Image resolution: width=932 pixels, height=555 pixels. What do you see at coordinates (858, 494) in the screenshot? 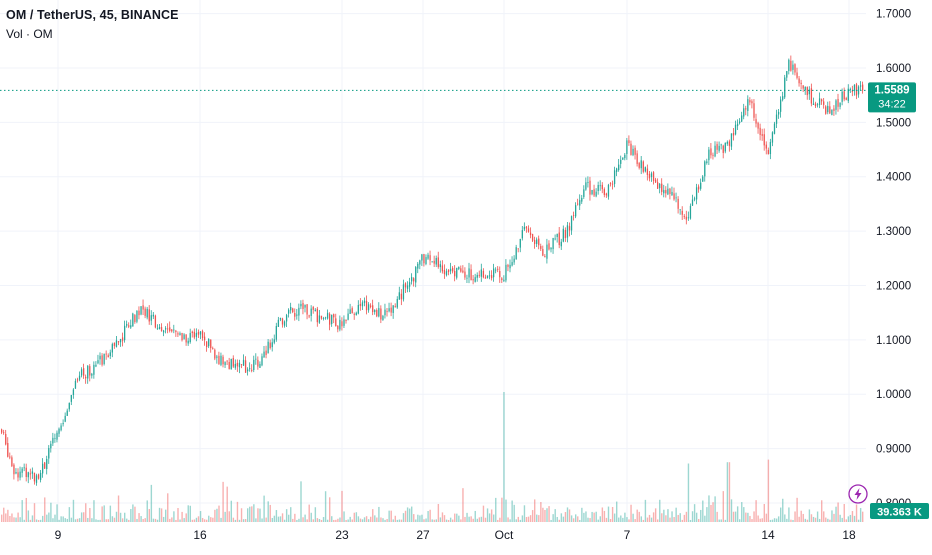
I see `lightning-icon` at bounding box center [858, 494].